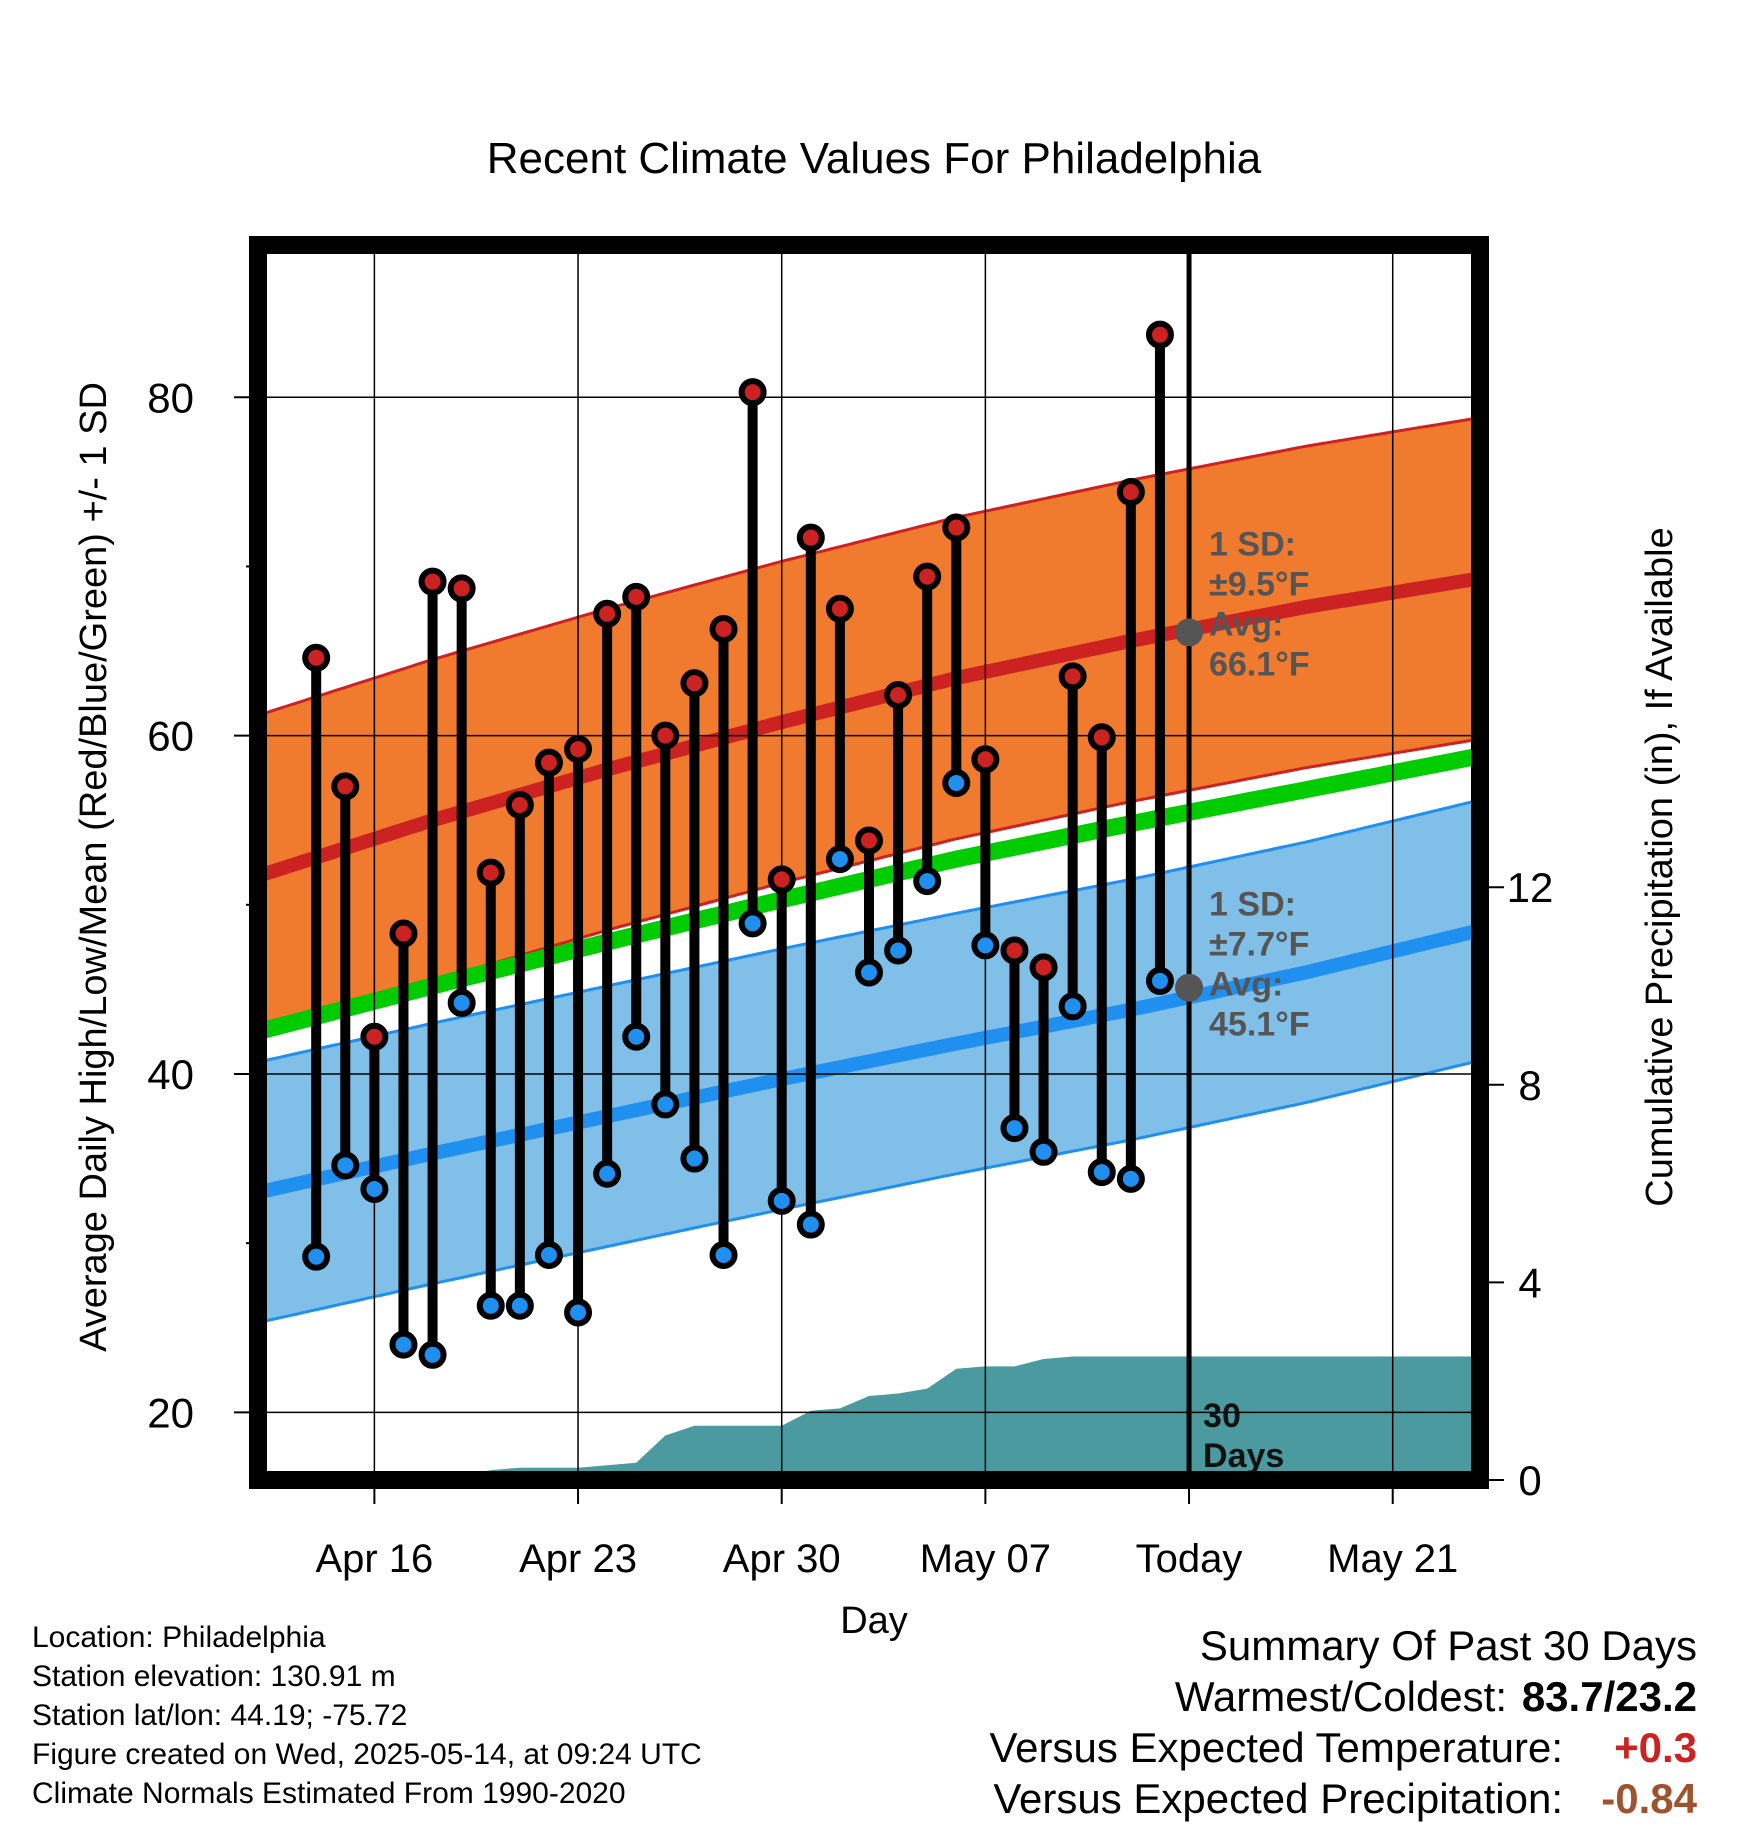 Image resolution: width=1748 pixels, height=1828 pixels. I want to click on normals-text: Climate Normals Estimated From 1990-2020, so click(329, 1793).